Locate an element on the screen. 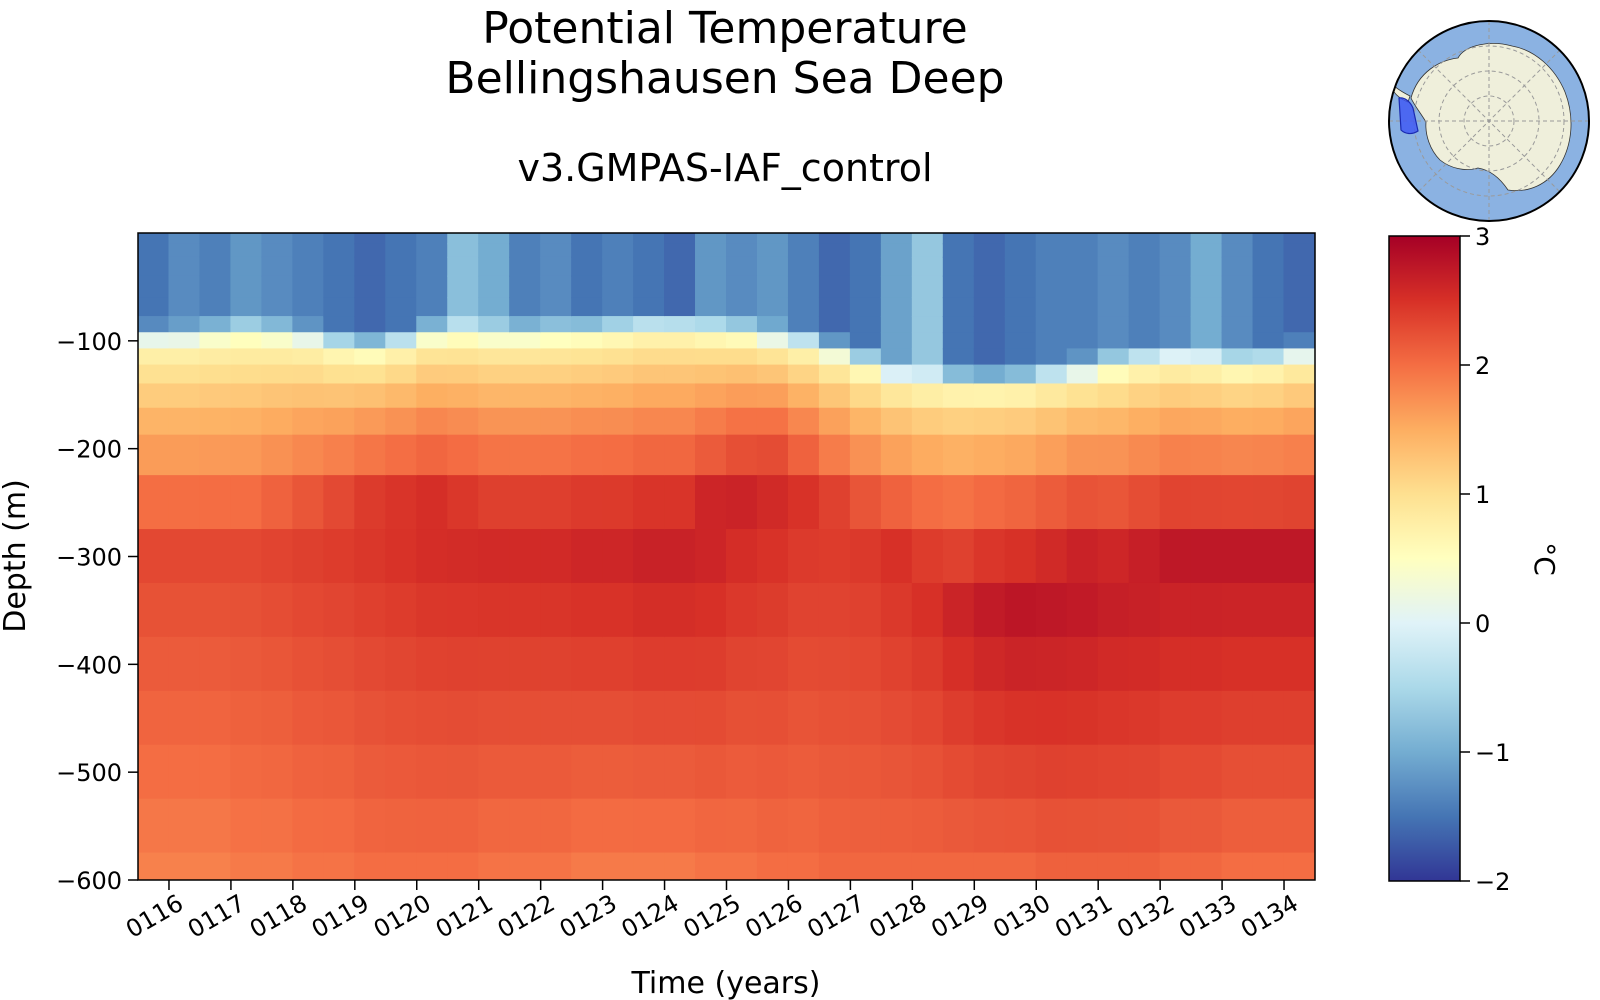 This screenshot has height=1000, width=1600. y-tick-label: −200 is located at coordinates (89, 450).